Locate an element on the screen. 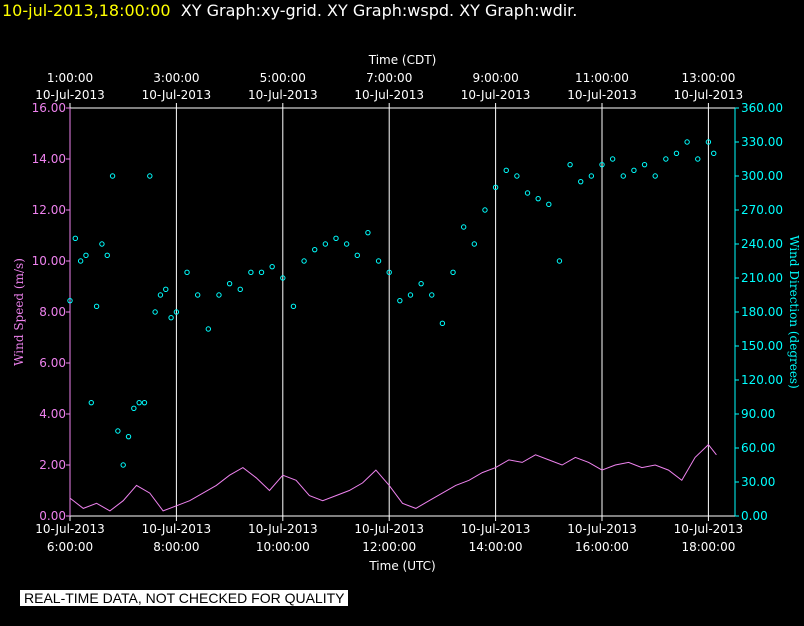  right-tick-label: 180.00 is located at coordinates (762, 312).